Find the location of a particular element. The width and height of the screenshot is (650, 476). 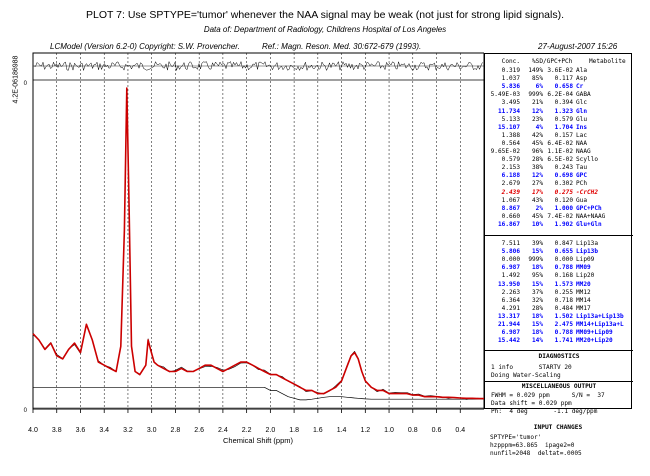

sd-value: 4% is located at coordinates (539, 127).